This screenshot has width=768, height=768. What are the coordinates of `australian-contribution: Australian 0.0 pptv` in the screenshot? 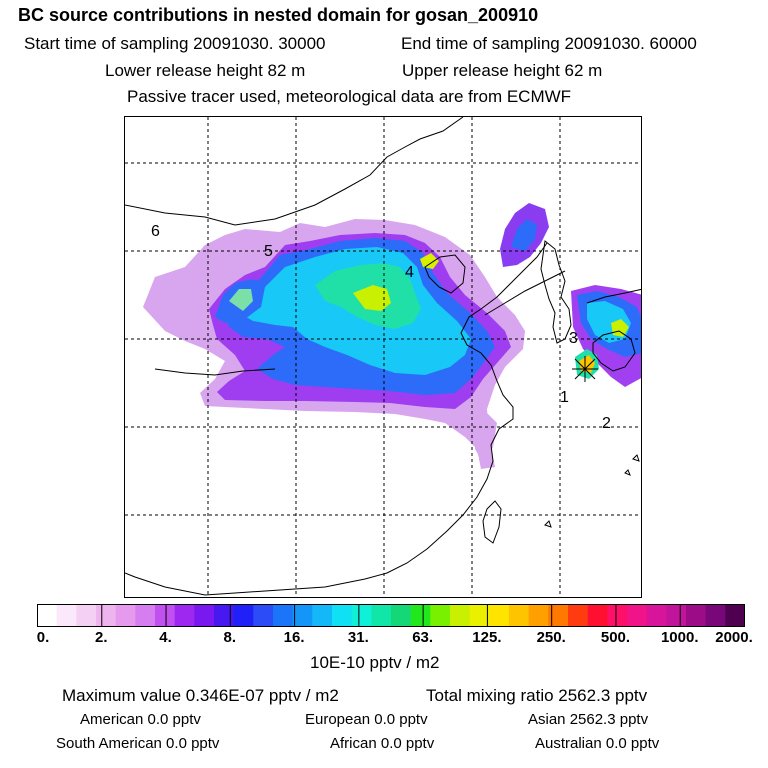 It's located at (597, 743).